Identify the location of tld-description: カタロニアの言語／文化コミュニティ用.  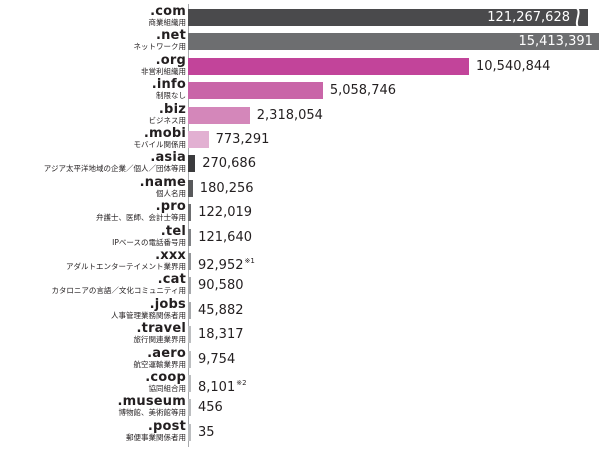
(118, 291).